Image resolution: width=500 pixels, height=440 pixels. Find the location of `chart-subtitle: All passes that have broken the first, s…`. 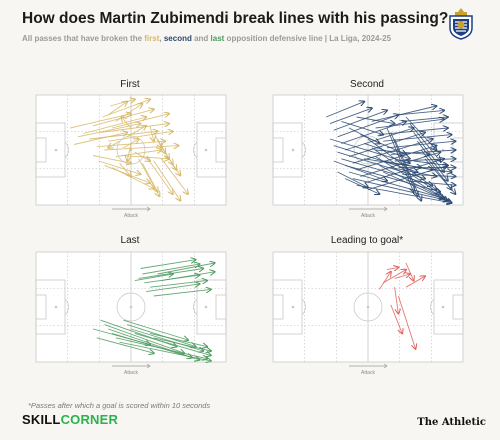

chart-subtitle: All passes that have broken the first, s… is located at coordinates (207, 38).